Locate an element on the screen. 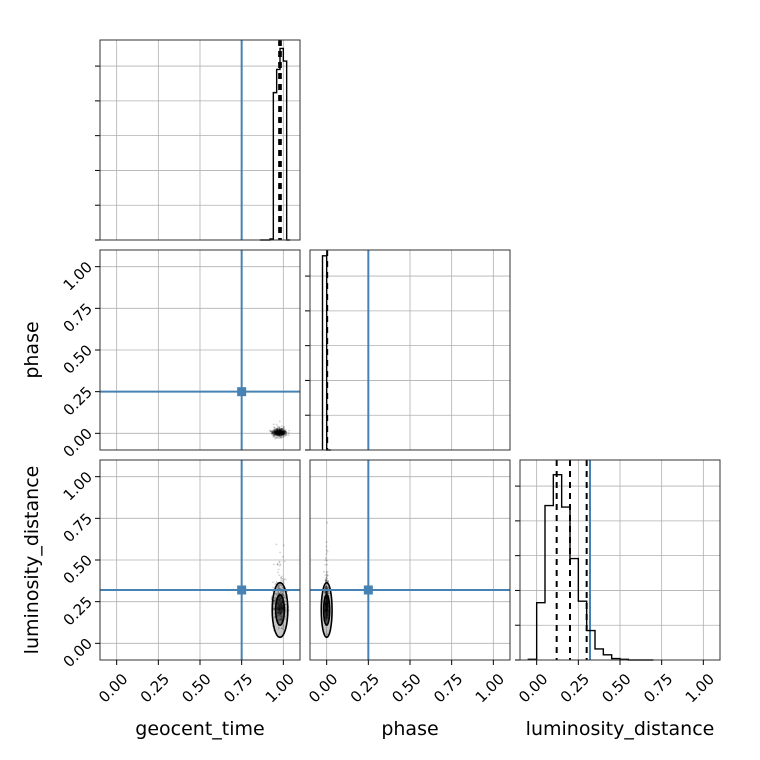 The width and height of the screenshot is (760, 760). panel-luminosity_distance_vs_geocent_time is located at coordinates (200, 560).